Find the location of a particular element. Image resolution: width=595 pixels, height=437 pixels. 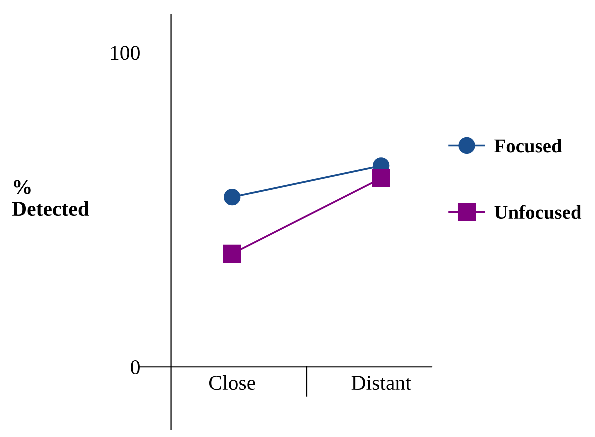

legend-label: Focused is located at coordinates (528, 146).